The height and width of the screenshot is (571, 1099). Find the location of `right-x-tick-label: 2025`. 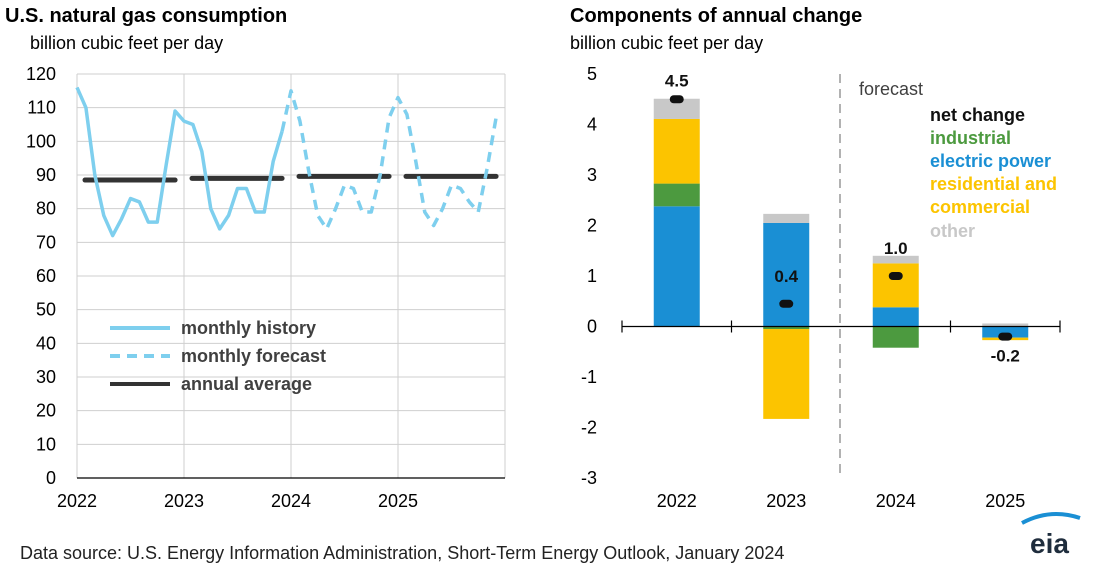

right-x-tick-label: 2025 is located at coordinates (1005, 501).